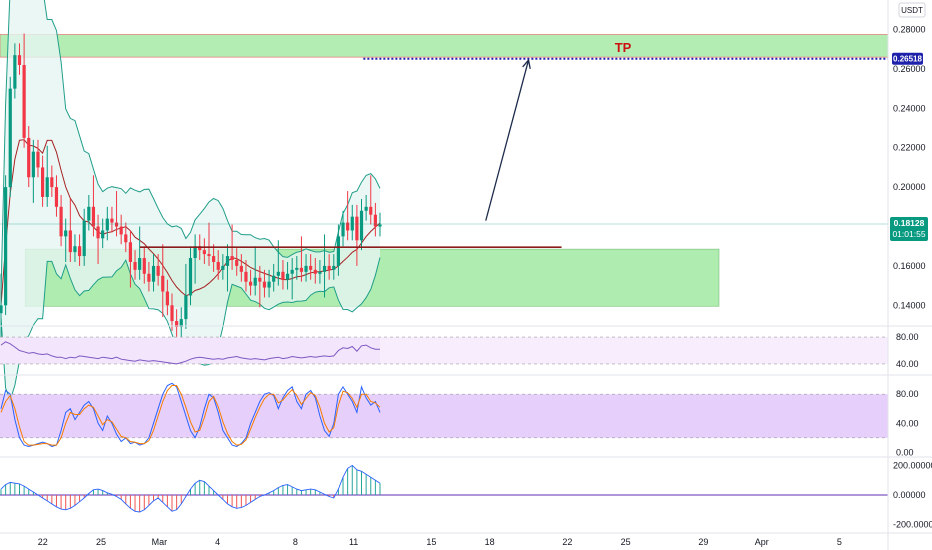 Image resolution: width=932 pixels, height=550 pixels. I want to click on macd-axis-tick: 200.00000, so click(912, 465).